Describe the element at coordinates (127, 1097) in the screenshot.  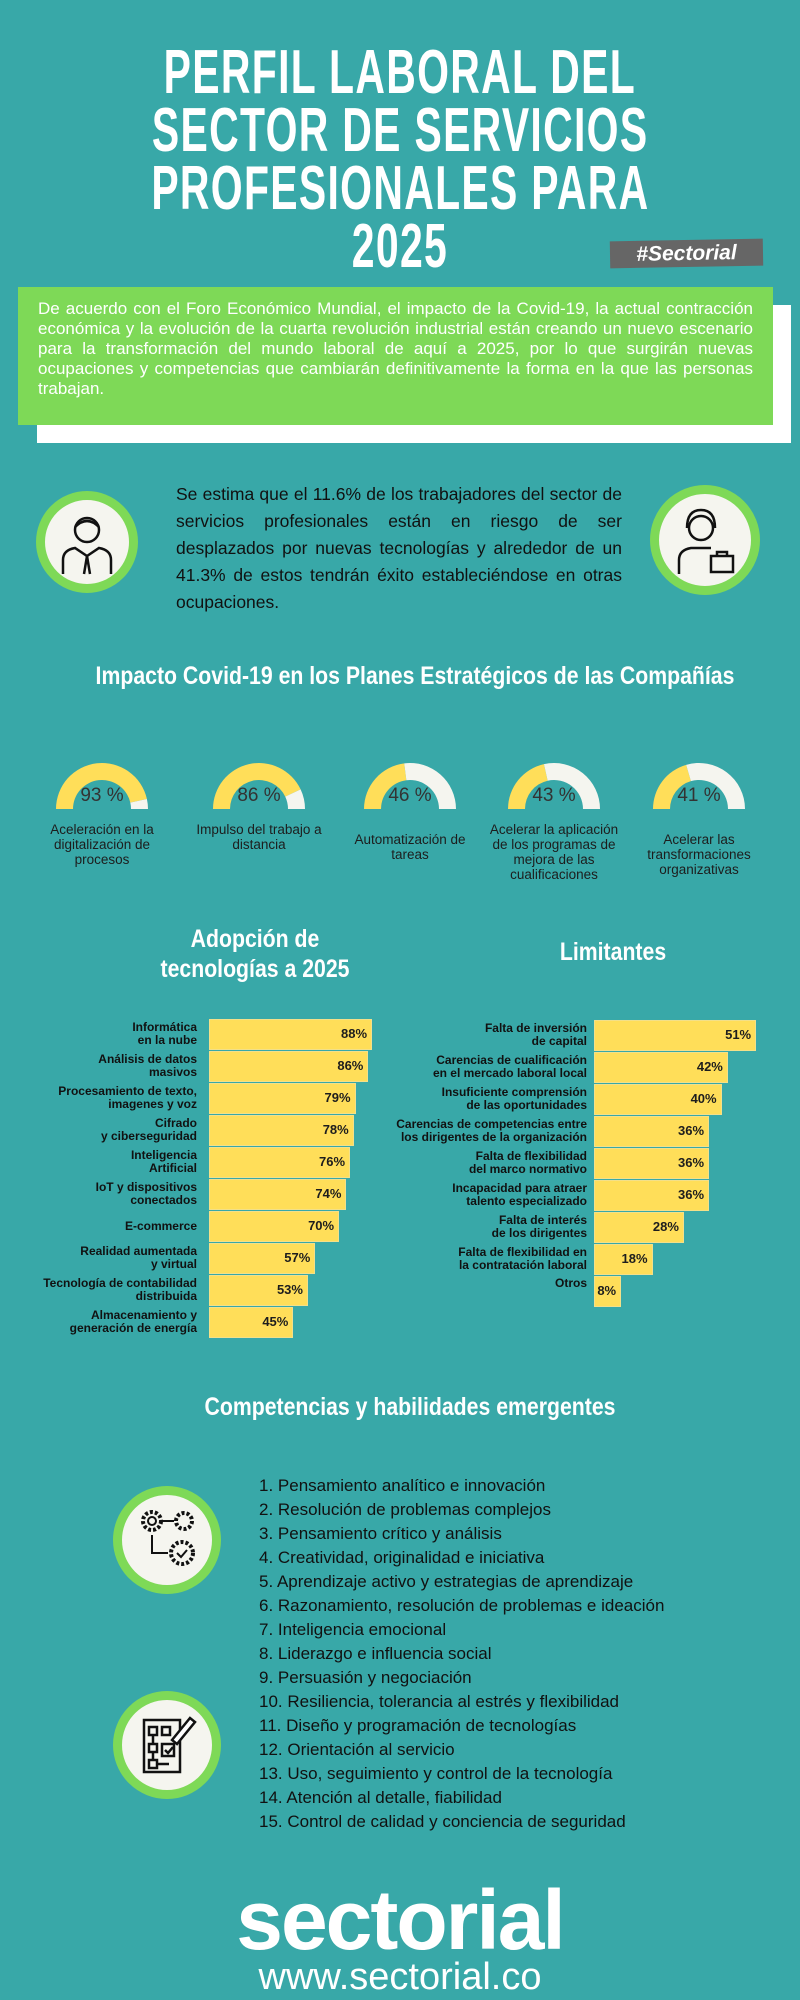
I see `bar-category-label: Procesamiento de texto, imagenes y voz` at that location.